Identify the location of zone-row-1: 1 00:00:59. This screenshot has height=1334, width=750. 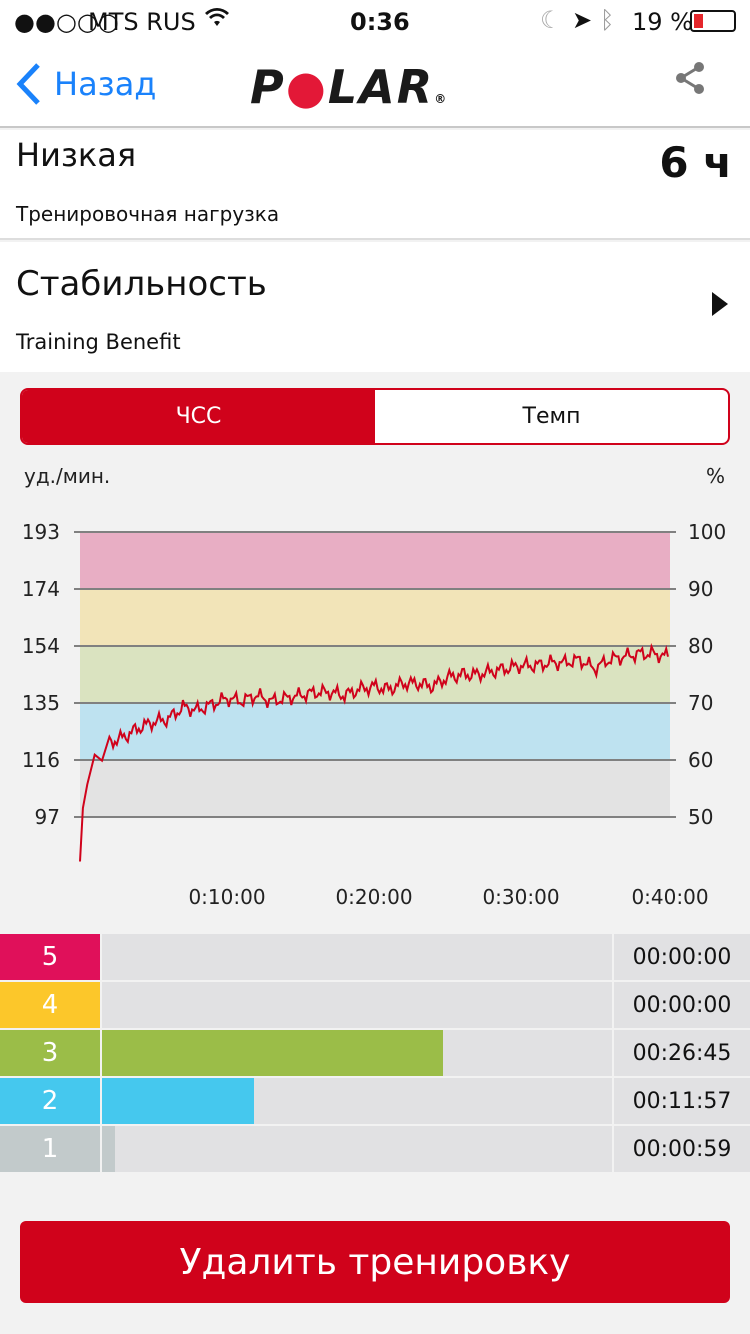
(375, 1149).